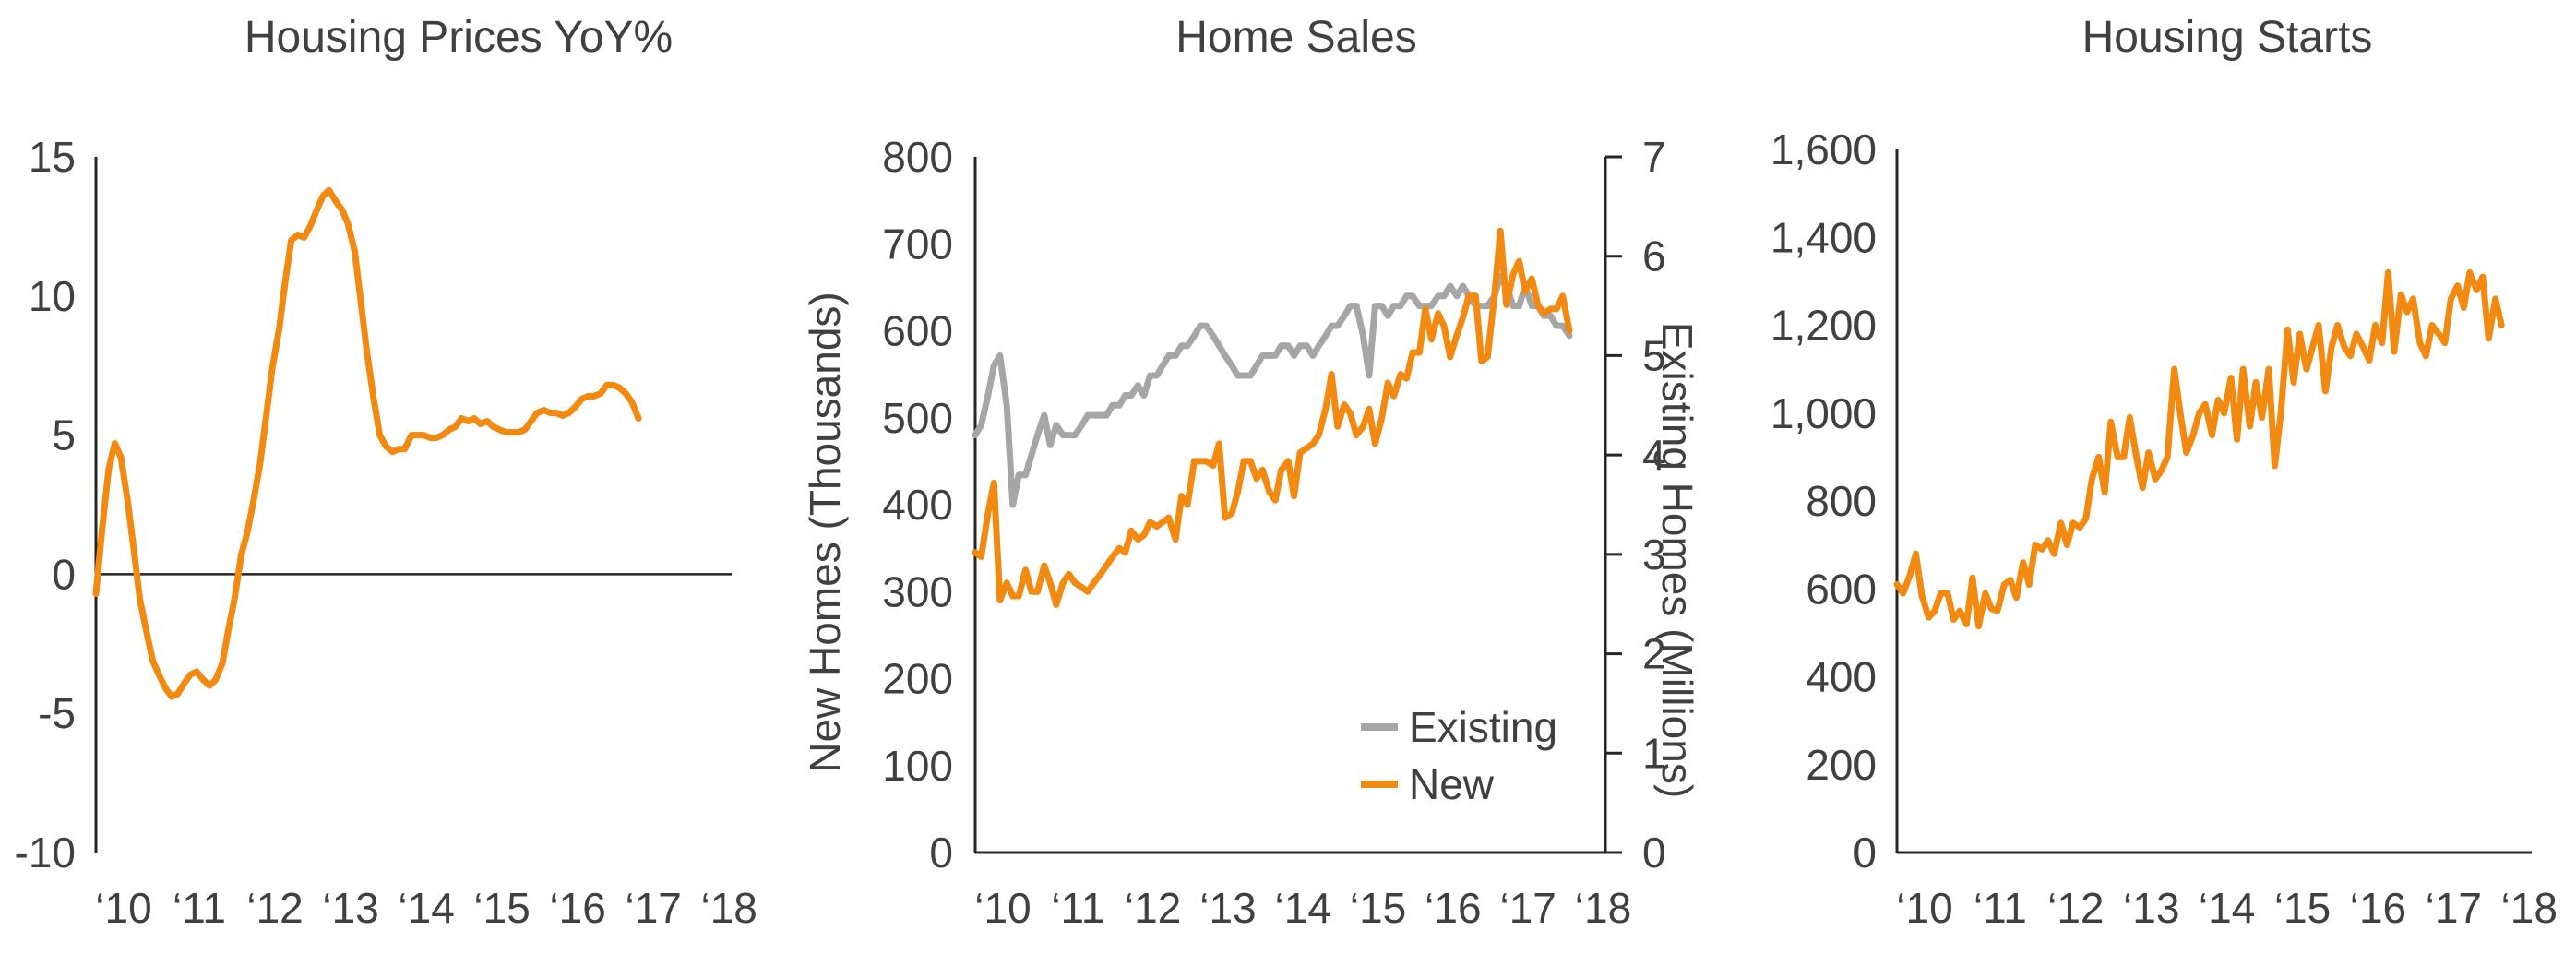  I want to click on y-left-tick-label: 100, so click(918, 766).